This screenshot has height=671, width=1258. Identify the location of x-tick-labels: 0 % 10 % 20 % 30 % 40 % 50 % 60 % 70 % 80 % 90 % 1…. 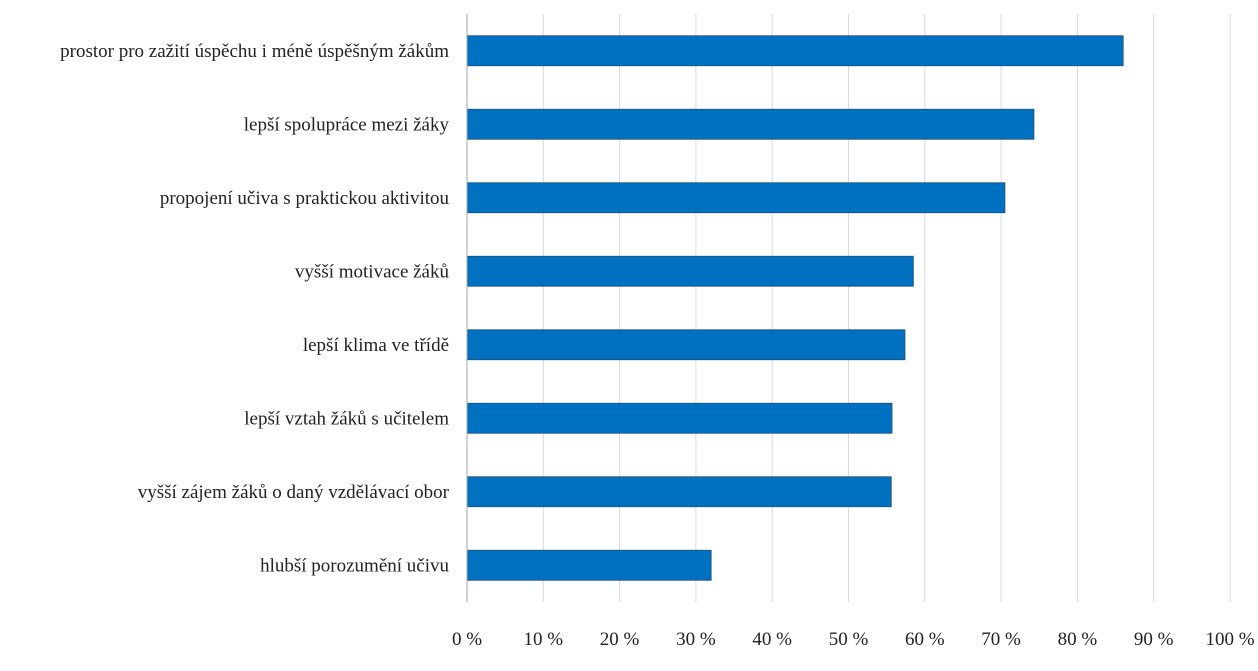
(853, 639).